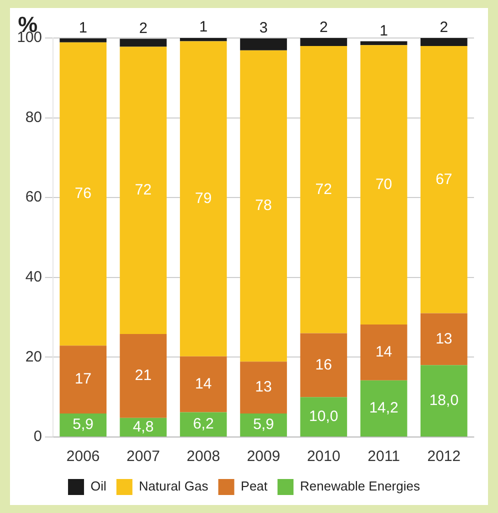 This screenshot has height=513, width=498. What do you see at coordinates (98, 486) in the screenshot?
I see `legend-label: Oil` at bounding box center [98, 486].